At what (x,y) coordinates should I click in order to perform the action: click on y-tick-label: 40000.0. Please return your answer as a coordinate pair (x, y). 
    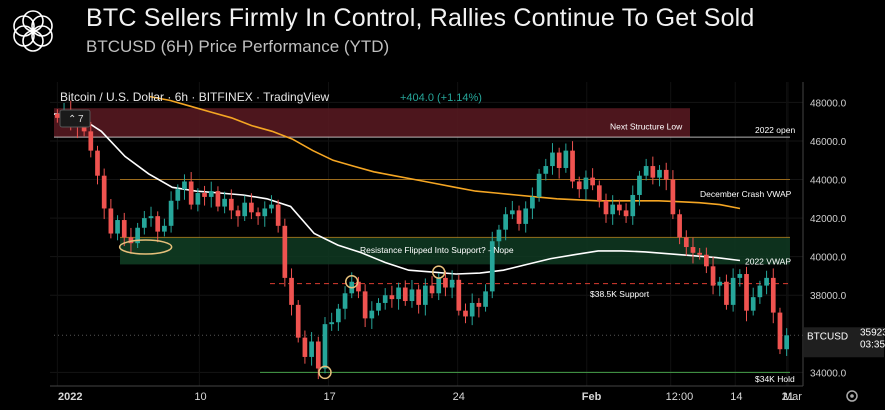
    Looking at the image, I should click on (828, 258).